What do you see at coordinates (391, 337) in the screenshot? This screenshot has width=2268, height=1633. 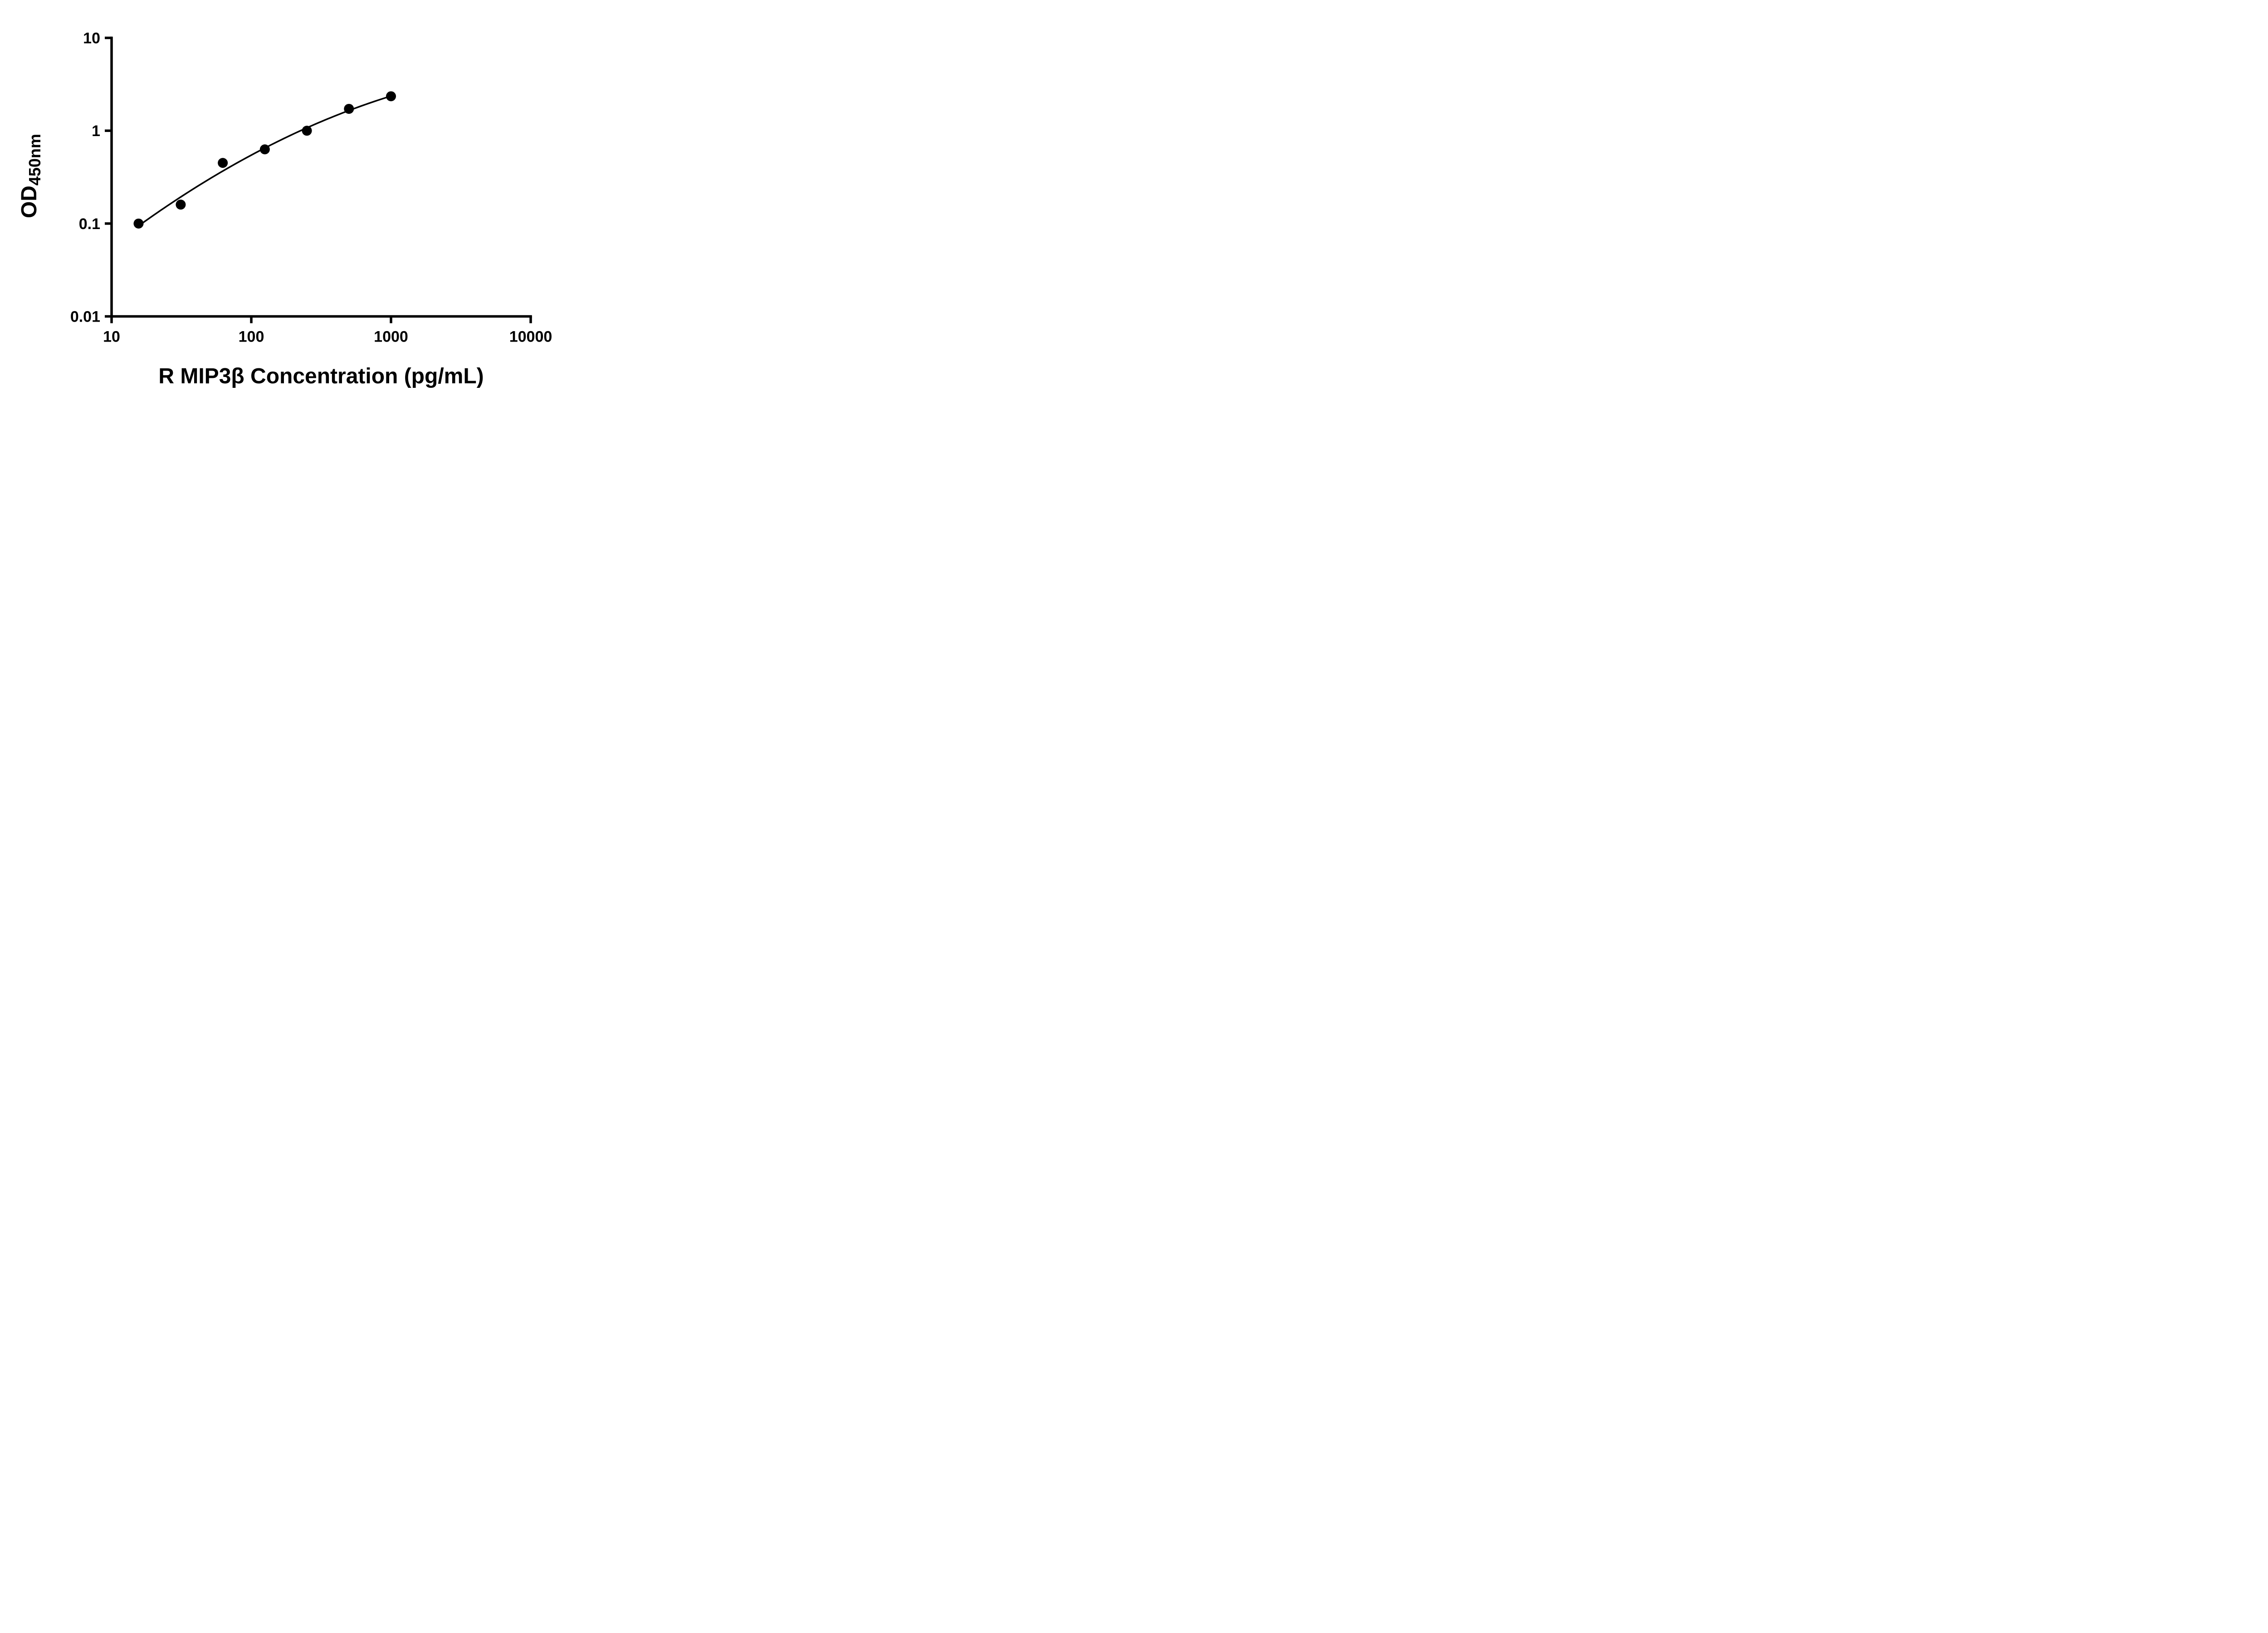 I see `x-tick-label: 1000` at bounding box center [391, 337].